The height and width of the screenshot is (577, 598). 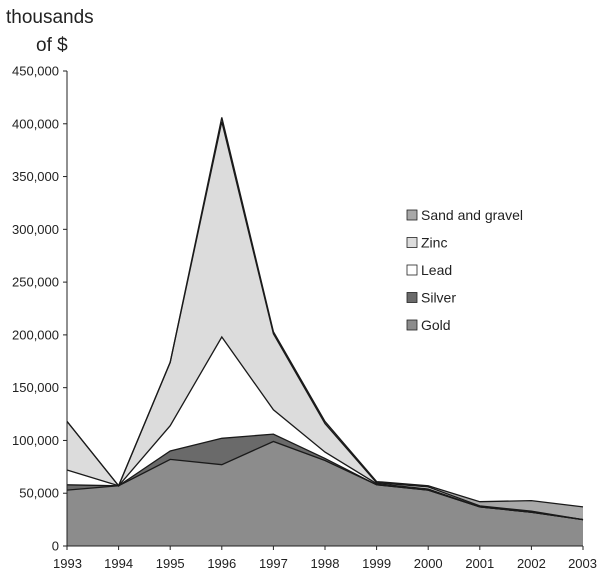 I want to click on x-tick-label: 1997, so click(x=273, y=563).